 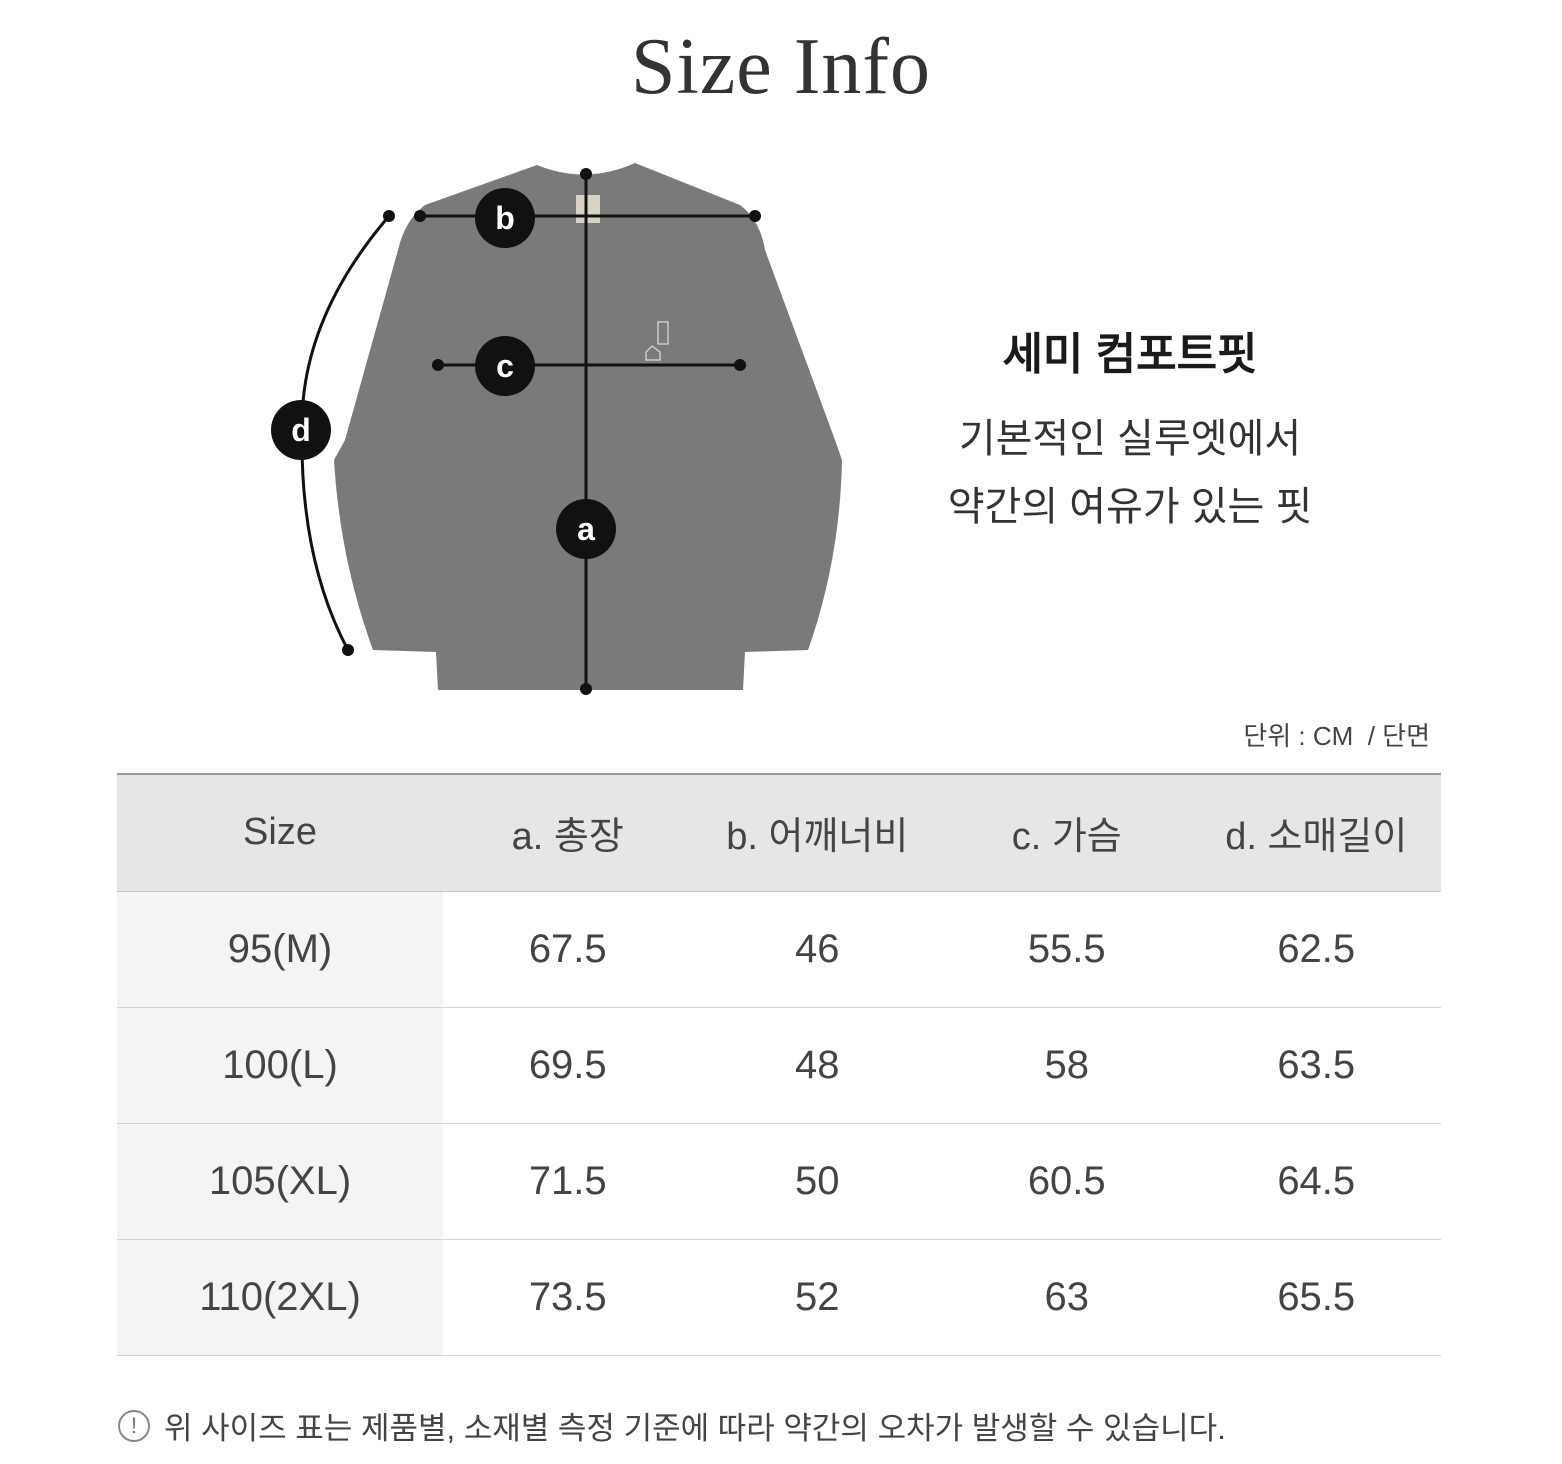 What do you see at coordinates (1067, 1064) in the screenshot?
I see `measurement-cell: 58` at bounding box center [1067, 1064].